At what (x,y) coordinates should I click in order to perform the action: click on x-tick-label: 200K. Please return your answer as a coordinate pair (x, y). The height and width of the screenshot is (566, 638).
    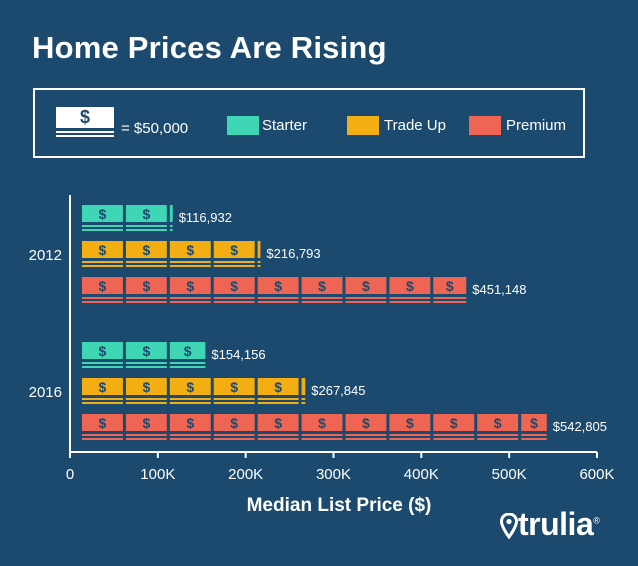
    Looking at the image, I should click on (245, 474).